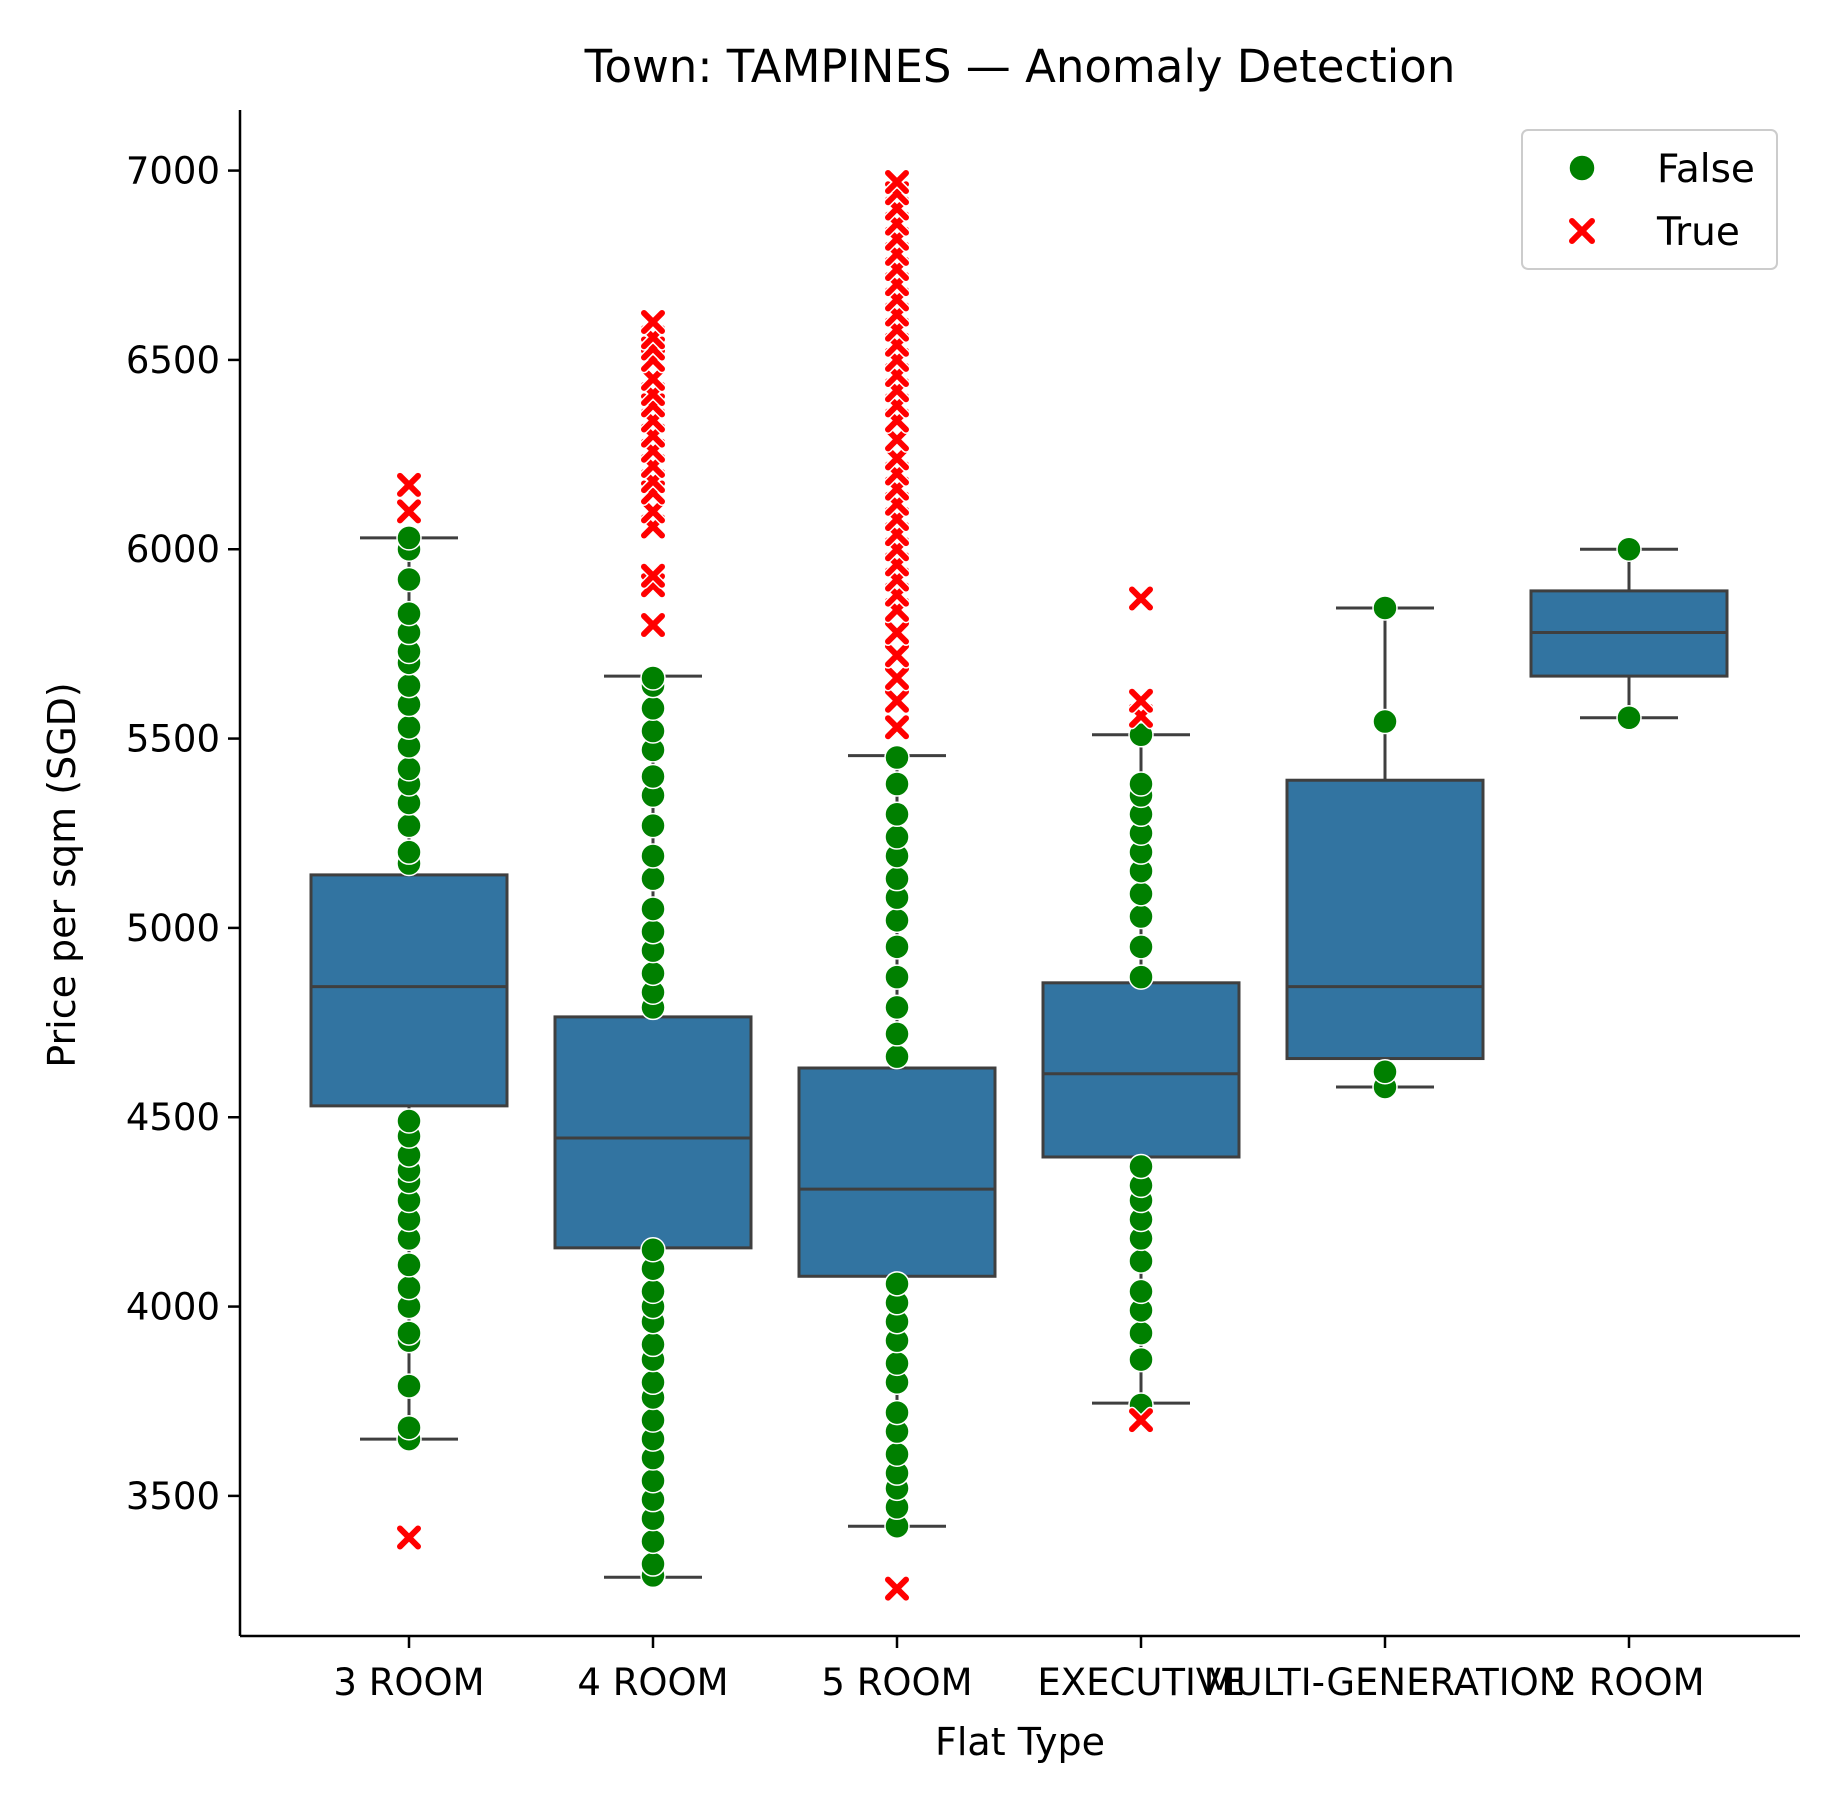 The height and width of the screenshot is (1805, 1833). I want to click on box-4-room, so click(653, 1132).